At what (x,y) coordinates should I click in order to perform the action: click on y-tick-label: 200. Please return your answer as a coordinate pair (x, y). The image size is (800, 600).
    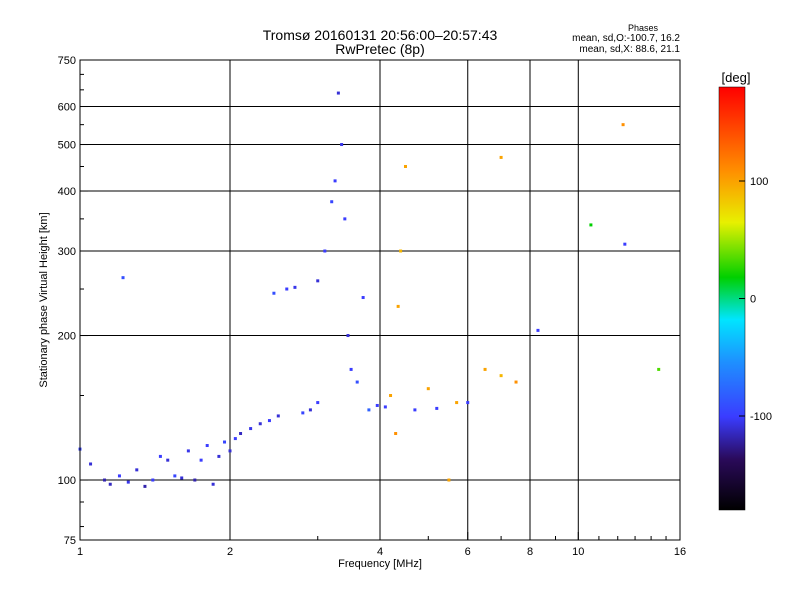
    Looking at the image, I should click on (67, 337).